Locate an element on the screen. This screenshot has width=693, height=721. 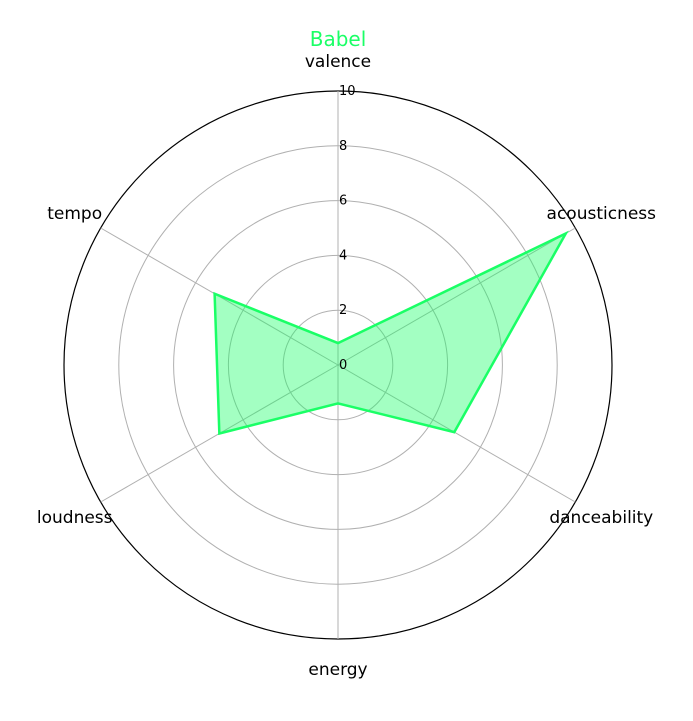
series-layer is located at coordinates (391, 333).